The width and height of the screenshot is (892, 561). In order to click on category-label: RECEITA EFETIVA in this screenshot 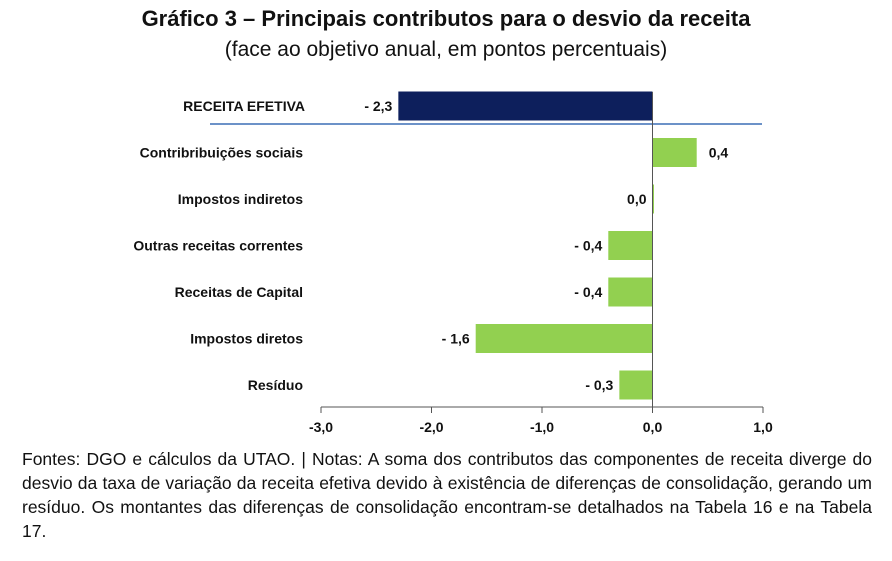, I will do `click(244, 106)`.